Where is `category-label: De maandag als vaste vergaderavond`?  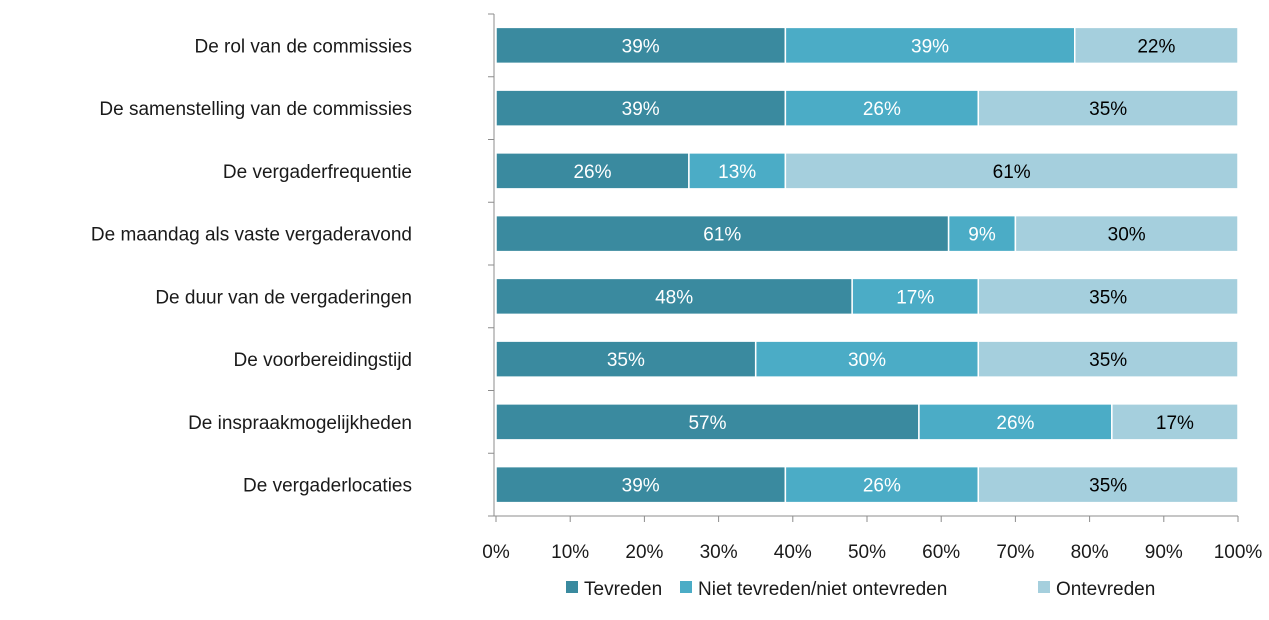 category-label: De maandag als vaste vergaderavond is located at coordinates (251, 235).